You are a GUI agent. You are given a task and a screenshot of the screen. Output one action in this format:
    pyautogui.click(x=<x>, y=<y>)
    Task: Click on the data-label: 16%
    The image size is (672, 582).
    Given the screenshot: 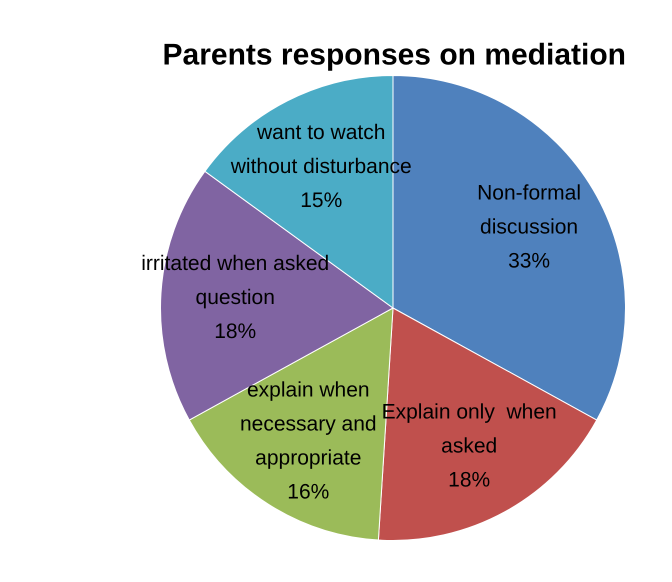 What is the action you would take?
    pyautogui.click(x=308, y=492)
    